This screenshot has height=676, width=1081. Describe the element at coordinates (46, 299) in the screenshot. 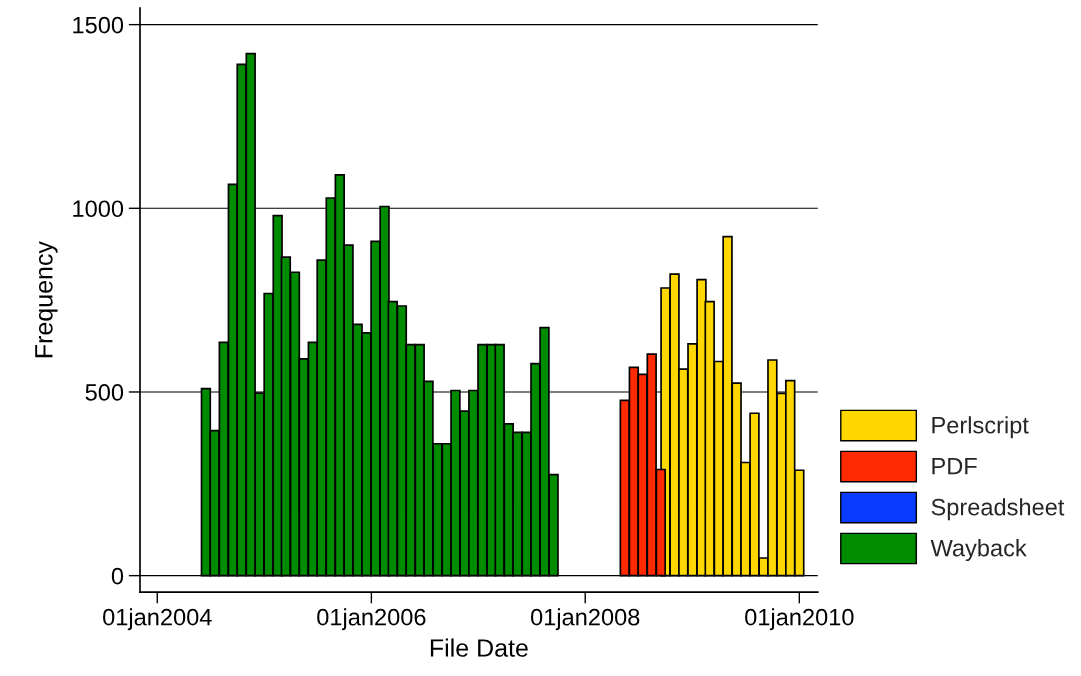

I see `y-axis-title: Frequency` at that location.